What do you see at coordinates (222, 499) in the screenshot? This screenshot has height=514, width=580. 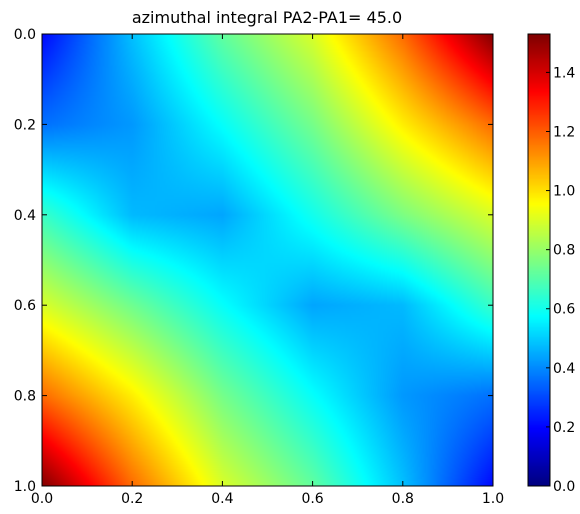 I see `x-tick-label: 0.4` at bounding box center [222, 499].